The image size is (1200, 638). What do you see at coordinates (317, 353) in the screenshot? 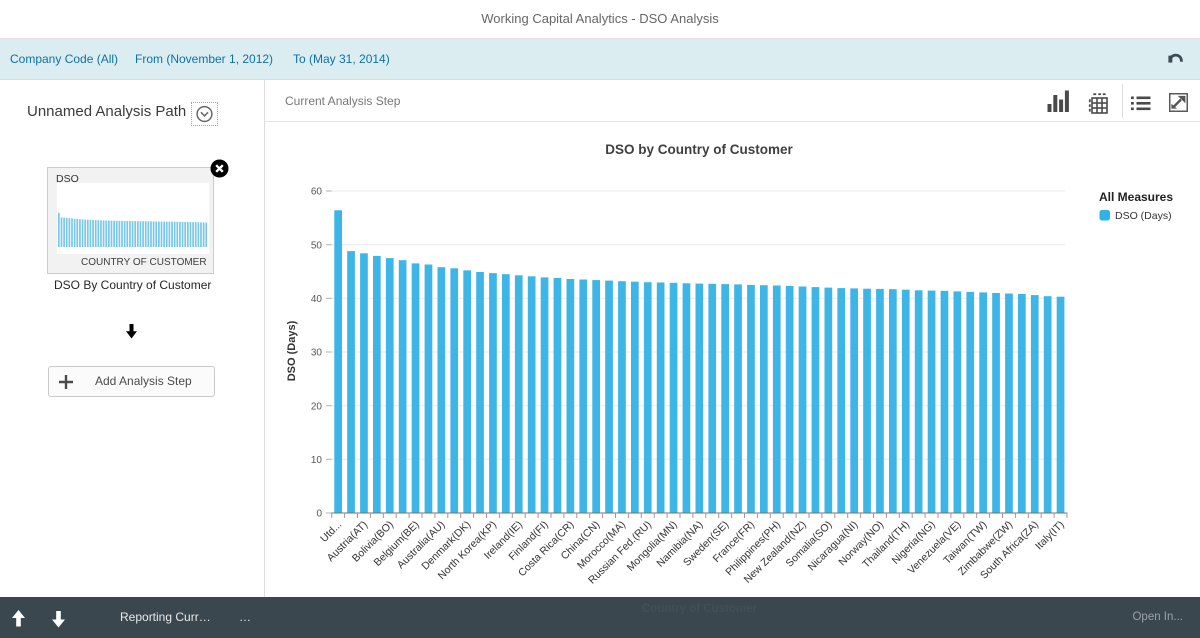
I see `svg-text: 30` at bounding box center [317, 353].